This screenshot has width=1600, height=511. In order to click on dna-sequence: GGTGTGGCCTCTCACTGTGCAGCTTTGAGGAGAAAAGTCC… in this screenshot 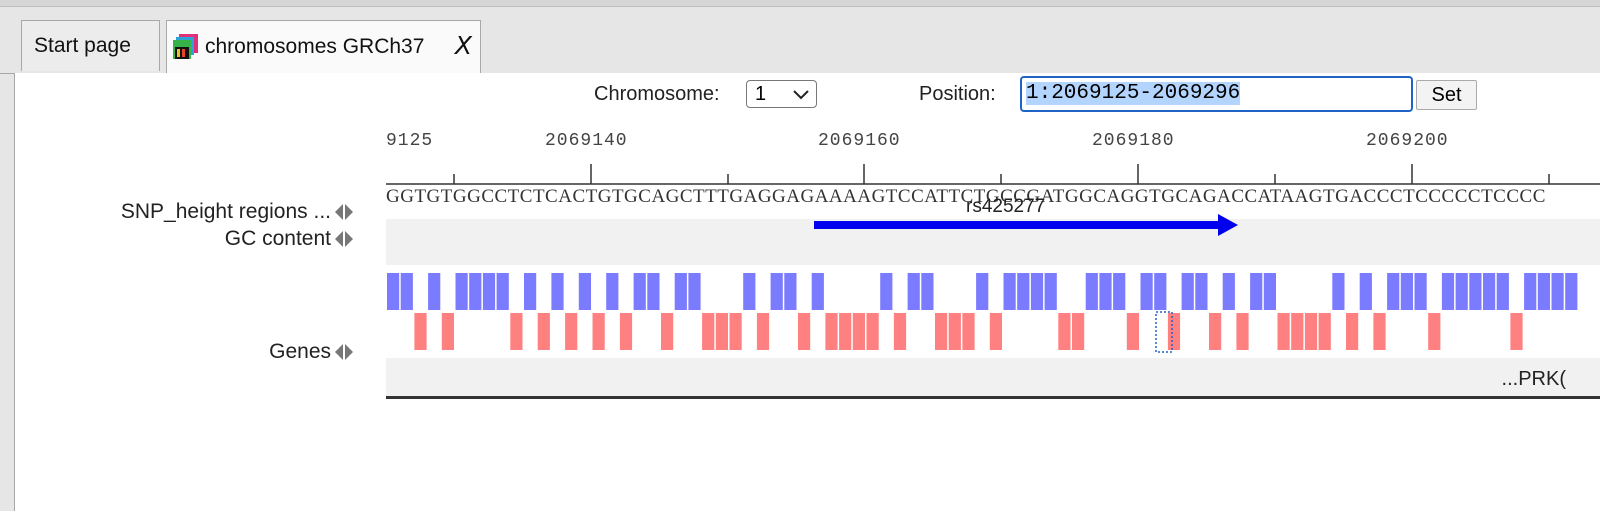, I will do `click(966, 196)`.